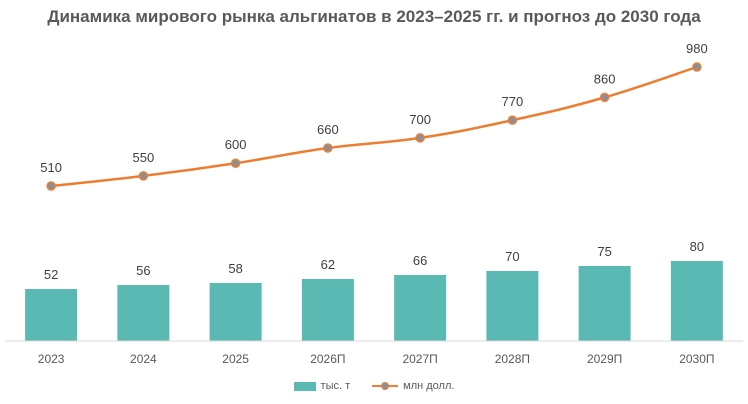 The height and width of the screenshot is (404, 748). Describe the element at coordinates (696, 359) in the screenshot. I see `x-tick-label: 2030П` at that location.